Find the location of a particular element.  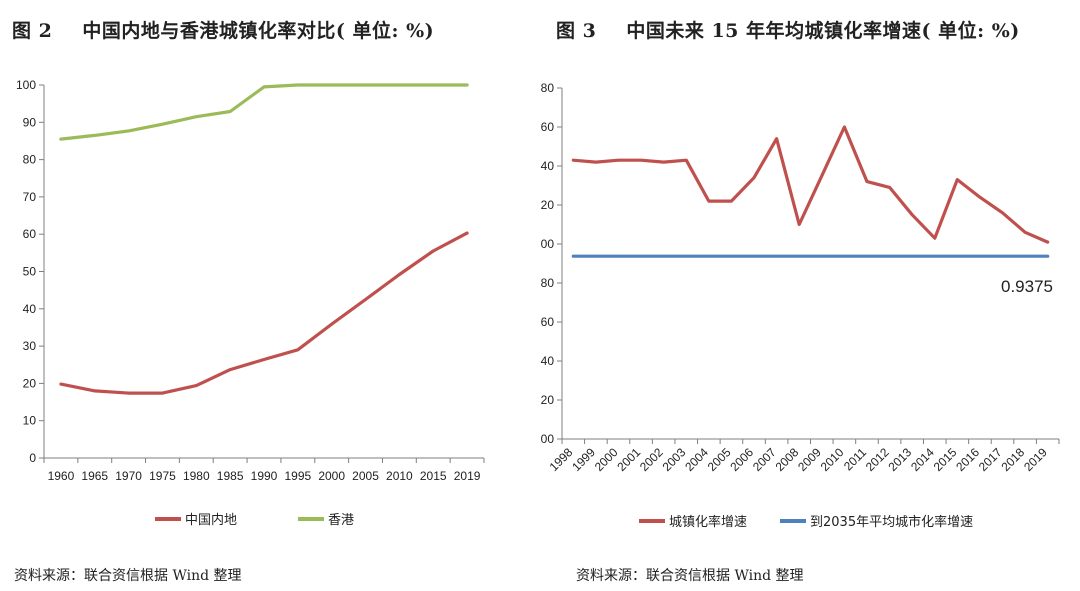

y-tick-label: 70 is located at coordinates (30, 197).